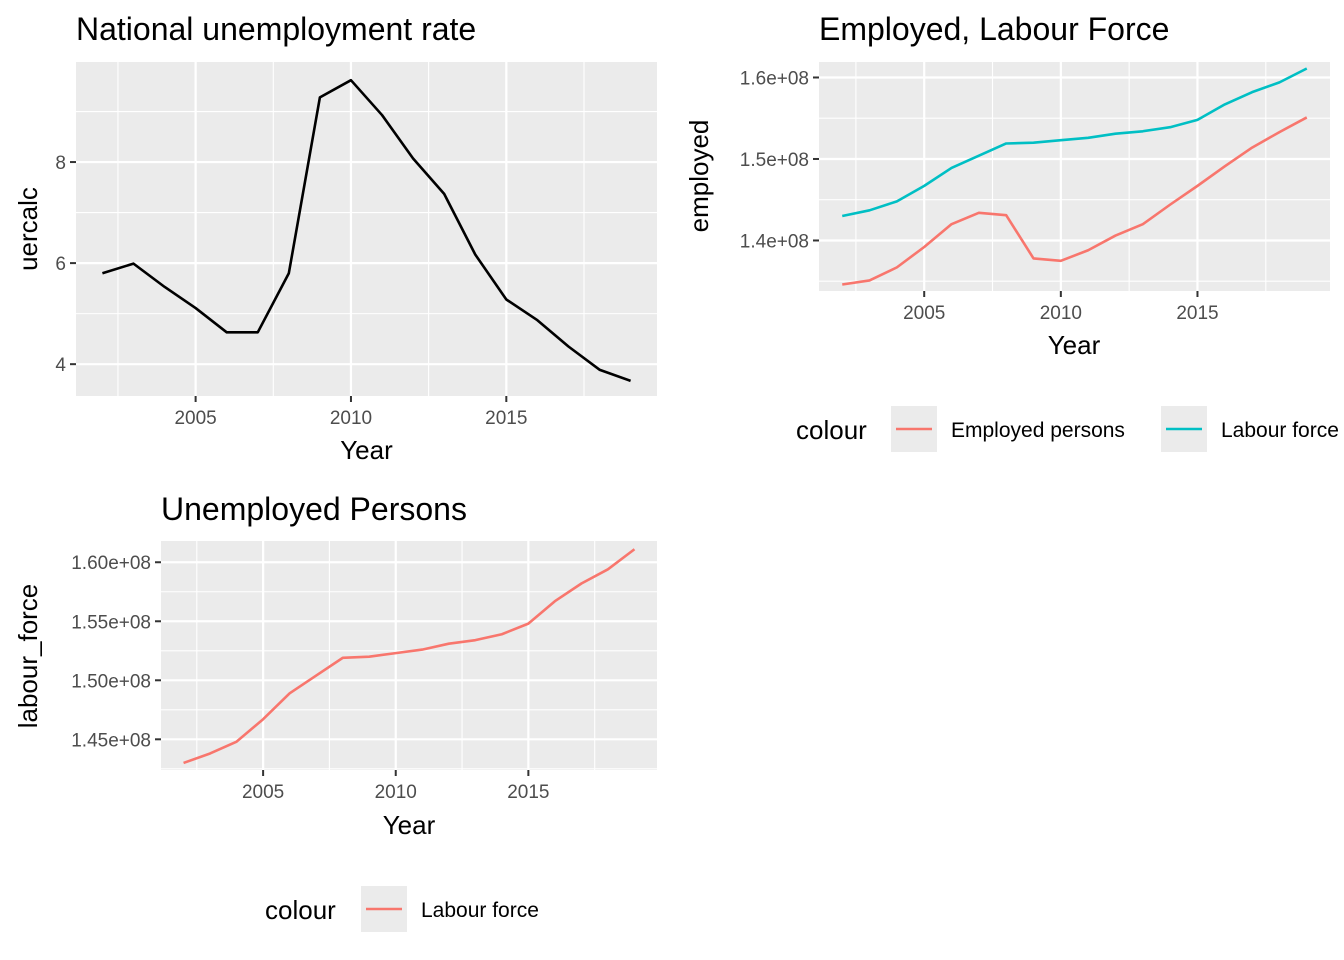  Describe the element at coordinates (111, 563) in the screenshot. I see `y-tick-label: 1.60e+08` at that location.